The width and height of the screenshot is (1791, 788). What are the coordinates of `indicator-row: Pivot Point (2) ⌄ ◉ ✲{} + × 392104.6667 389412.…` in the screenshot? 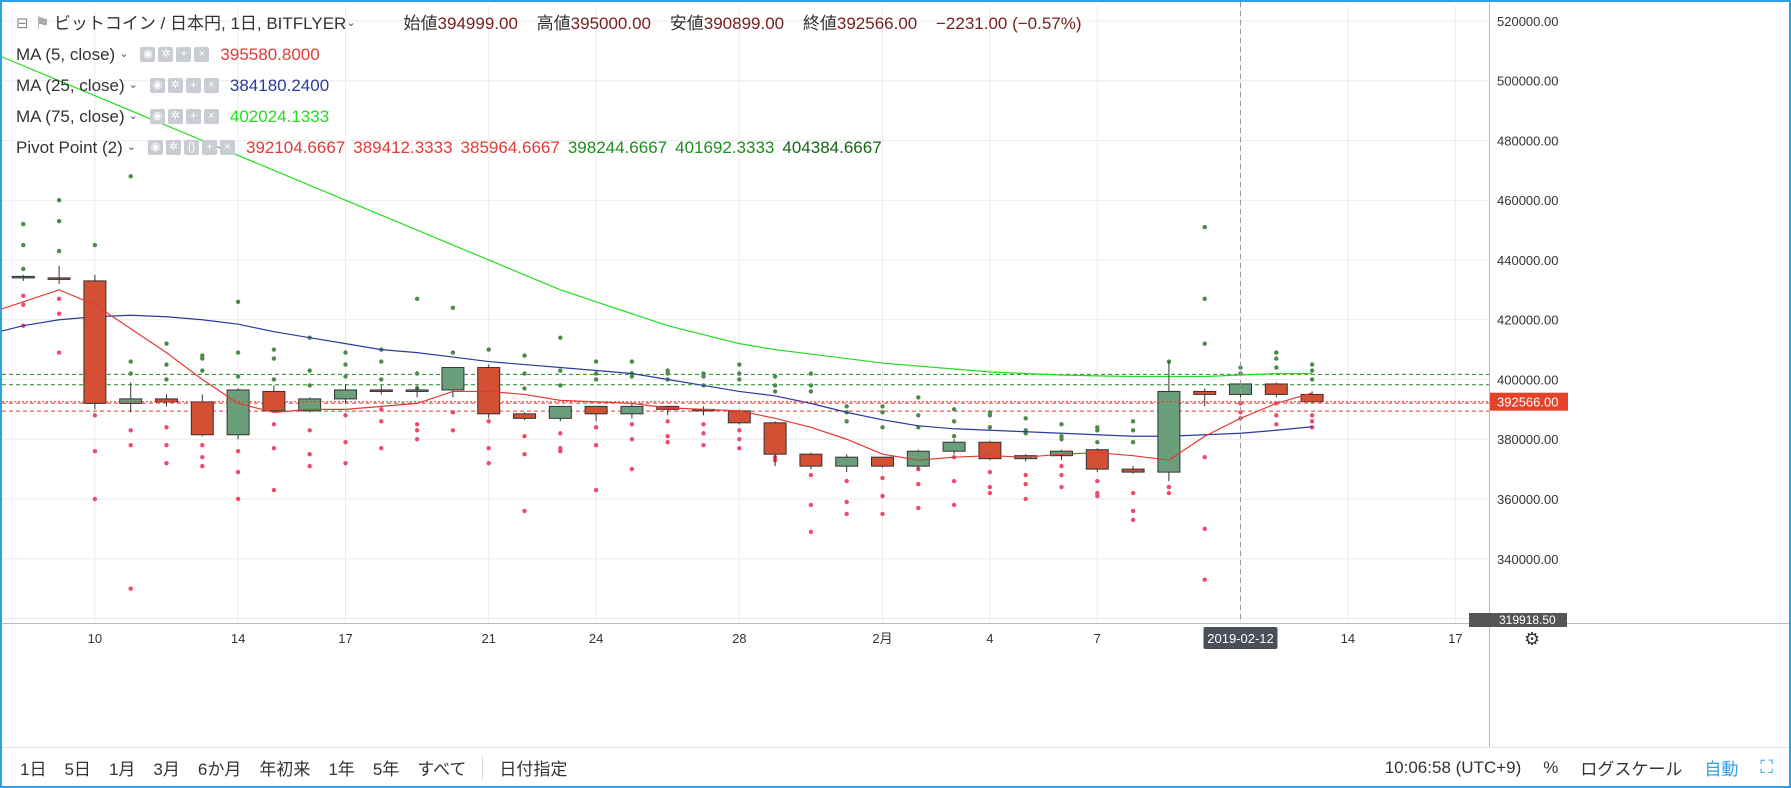 It's located at (556, 147).